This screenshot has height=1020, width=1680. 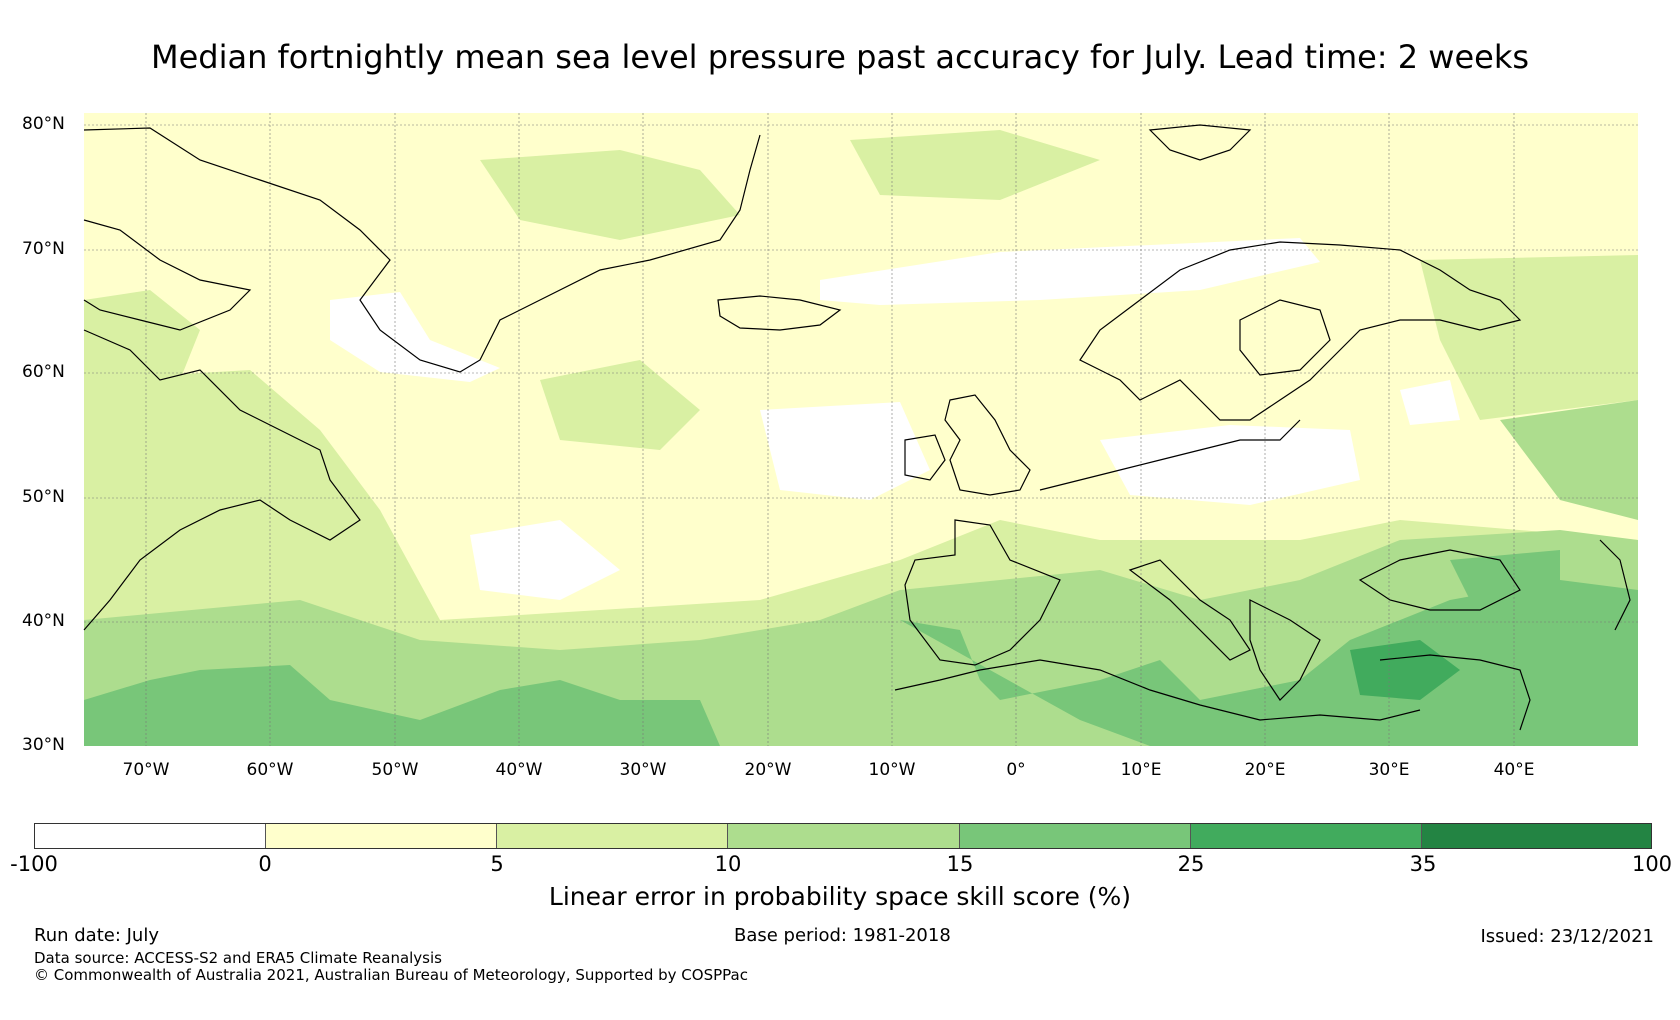 I want to click on region-white-patch2, so click(x=1430, y=402).